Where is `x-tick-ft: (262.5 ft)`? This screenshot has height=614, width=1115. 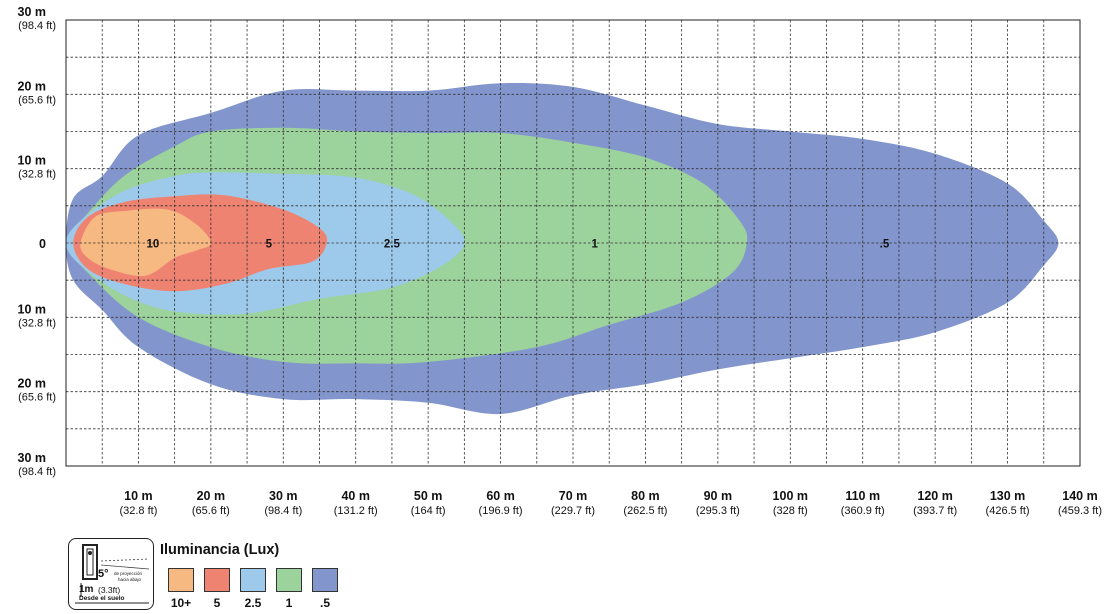
x-tick-ft: (262.5 ft) is located at coordinates (645, 511).